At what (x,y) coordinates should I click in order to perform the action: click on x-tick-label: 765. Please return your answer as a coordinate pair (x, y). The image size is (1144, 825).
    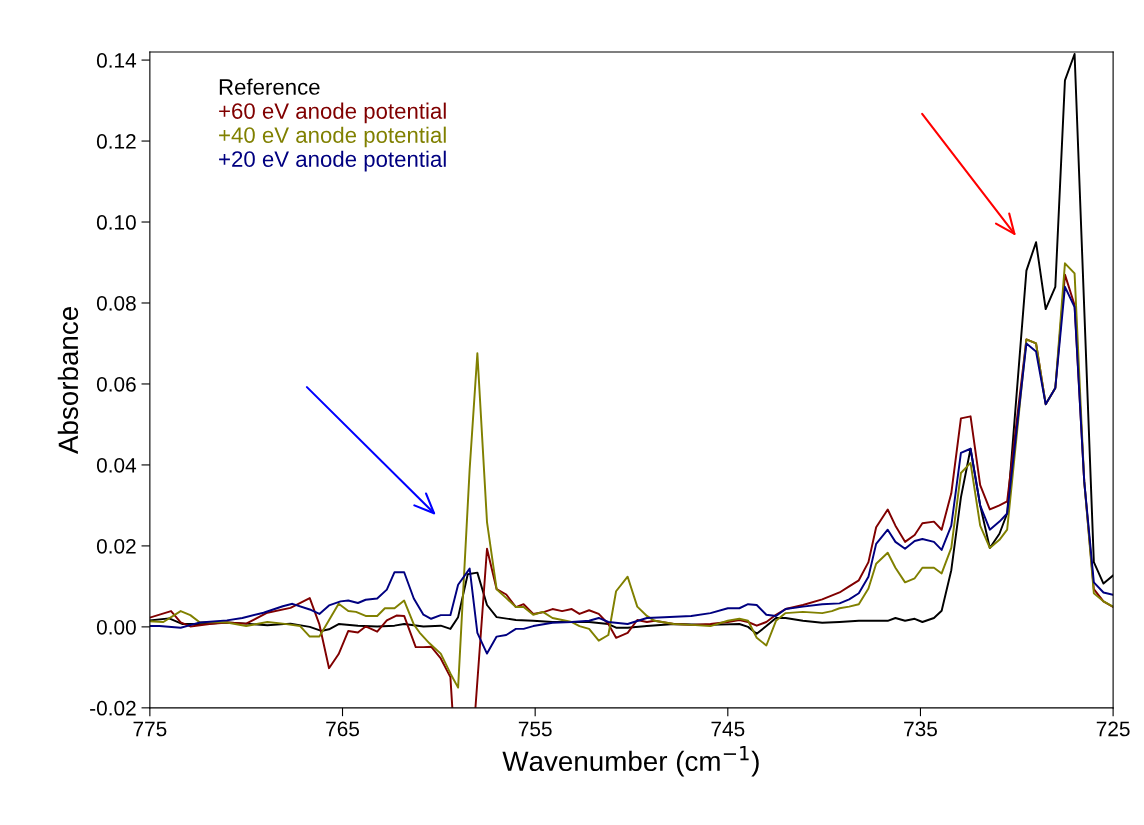
    Looking at the image, I should click on (343, 729).